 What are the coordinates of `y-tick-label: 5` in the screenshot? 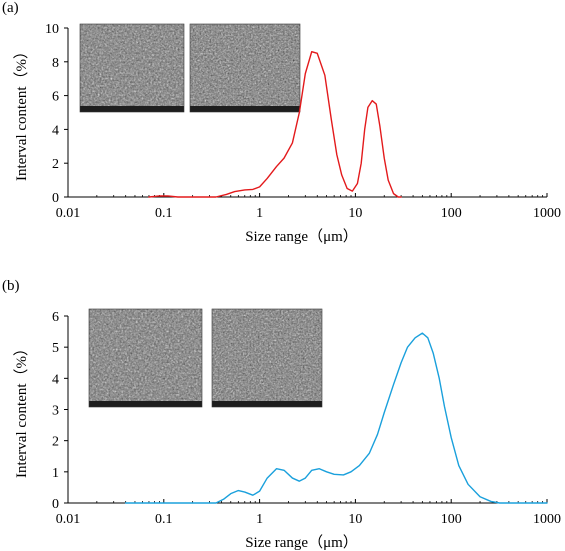 It's located at (55, 348).